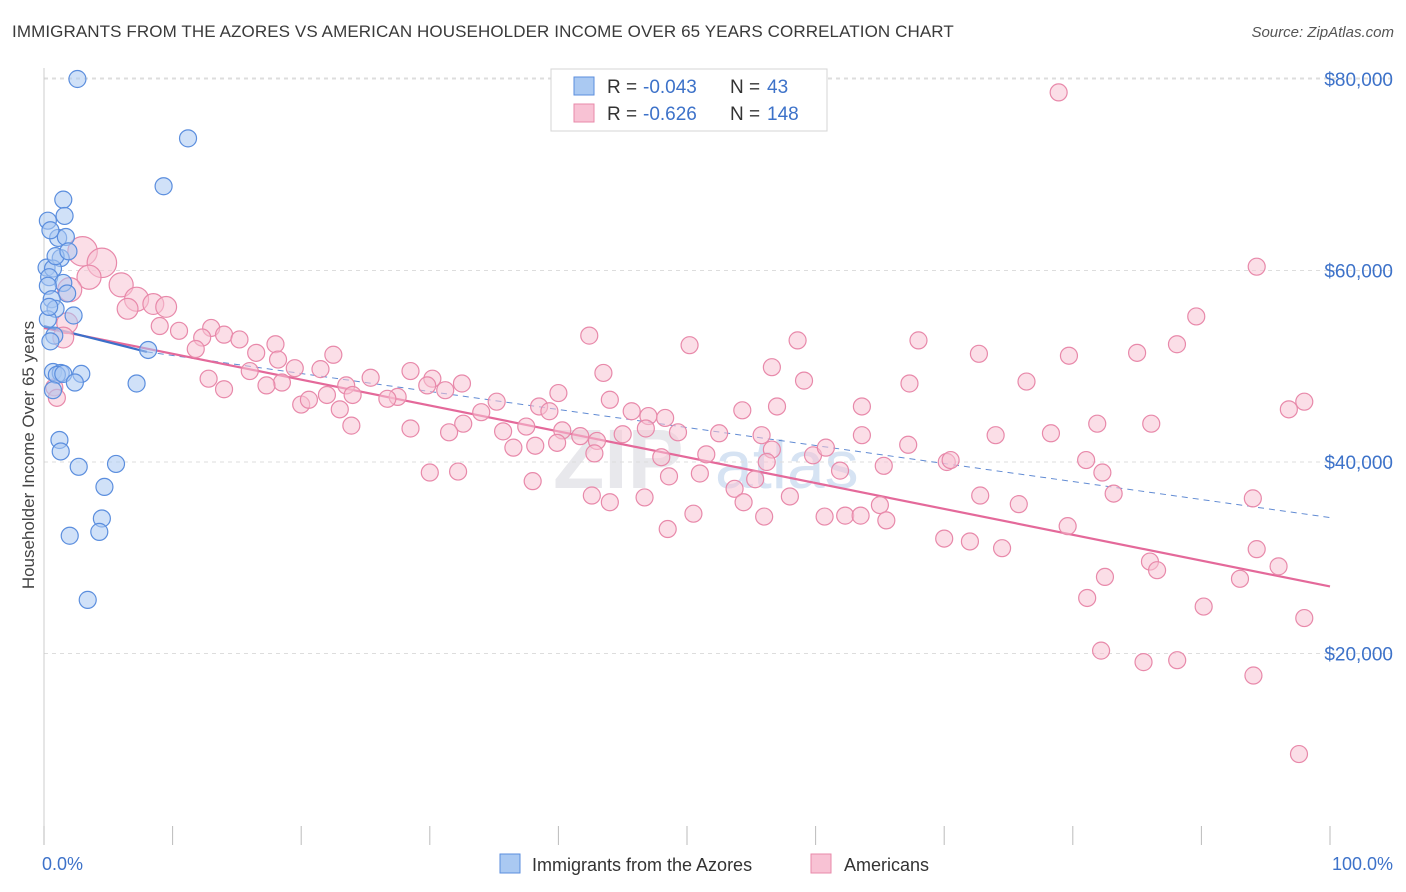 The width and height of the screenshot is (1406, 892). I want to click on y-axis-title: Householder Income Over 65 years, so click(28, 455).